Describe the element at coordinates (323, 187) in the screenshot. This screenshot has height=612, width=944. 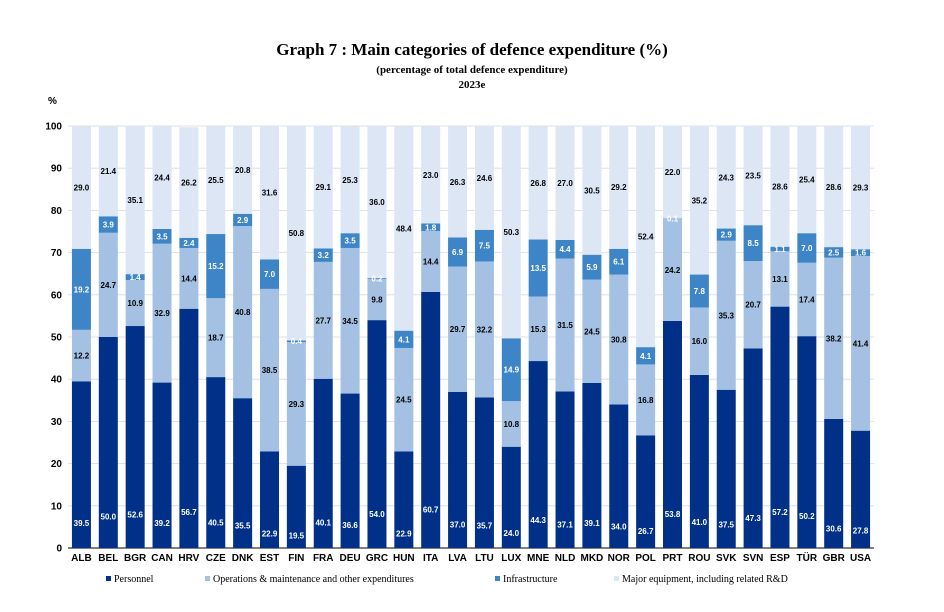
I see `data-label: 29.1` at that location.